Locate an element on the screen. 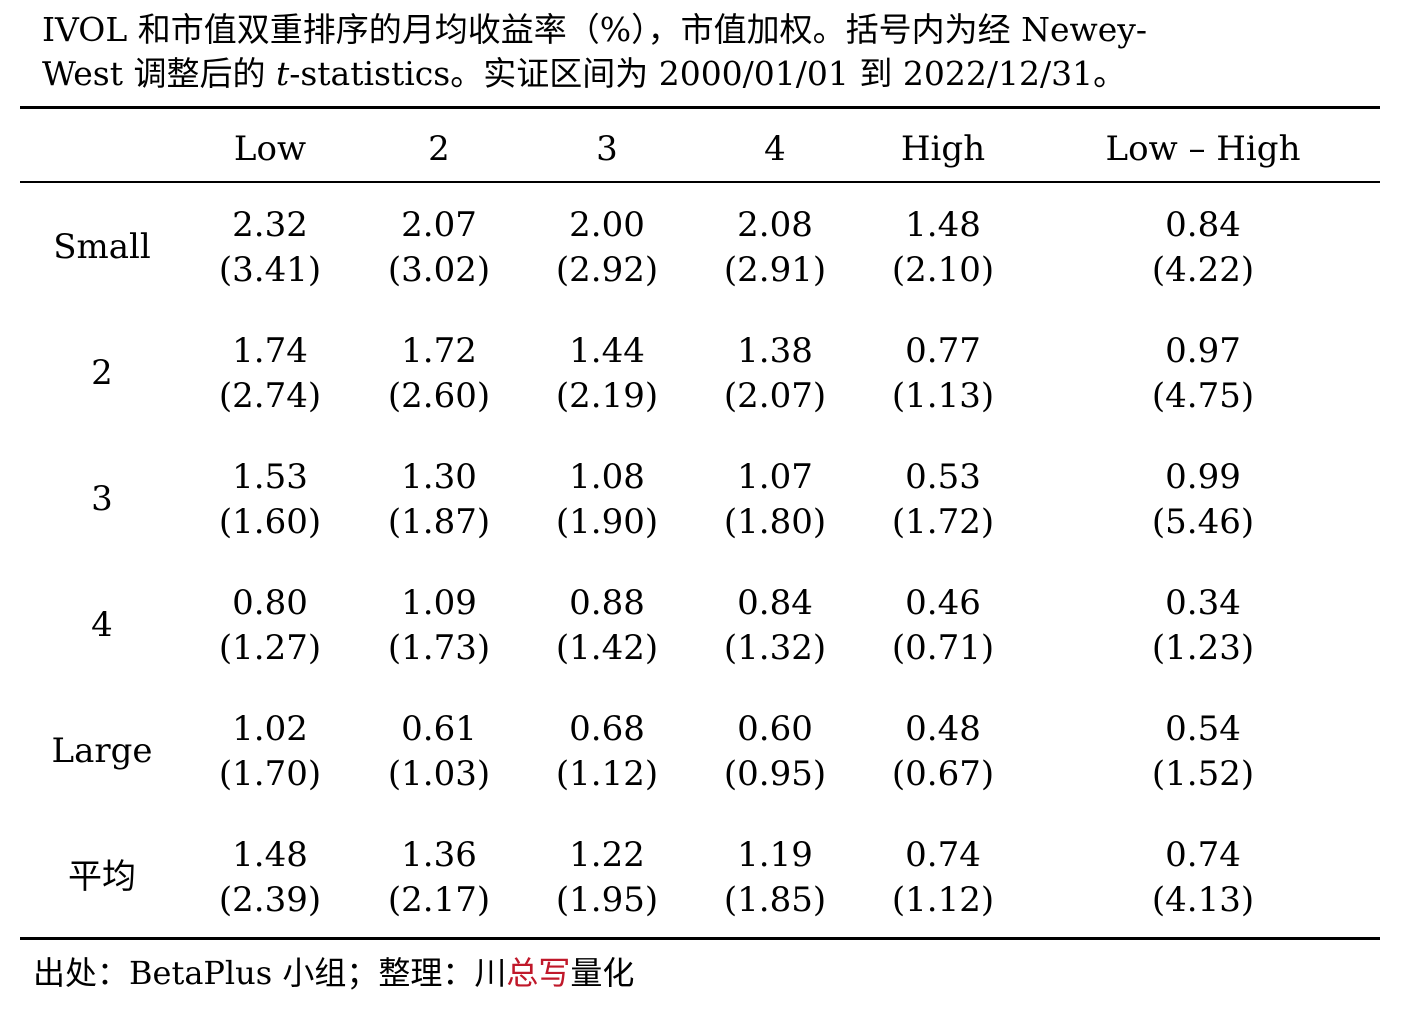  value-cell: 1.38 is located at coordinates (775, 351).